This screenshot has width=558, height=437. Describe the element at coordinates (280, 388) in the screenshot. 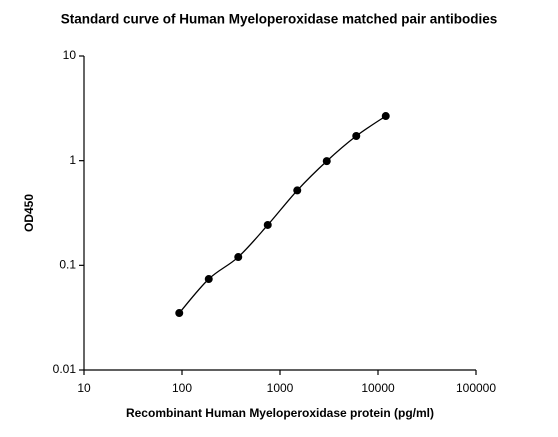

I see `x-tick-label: 1000` at that location.